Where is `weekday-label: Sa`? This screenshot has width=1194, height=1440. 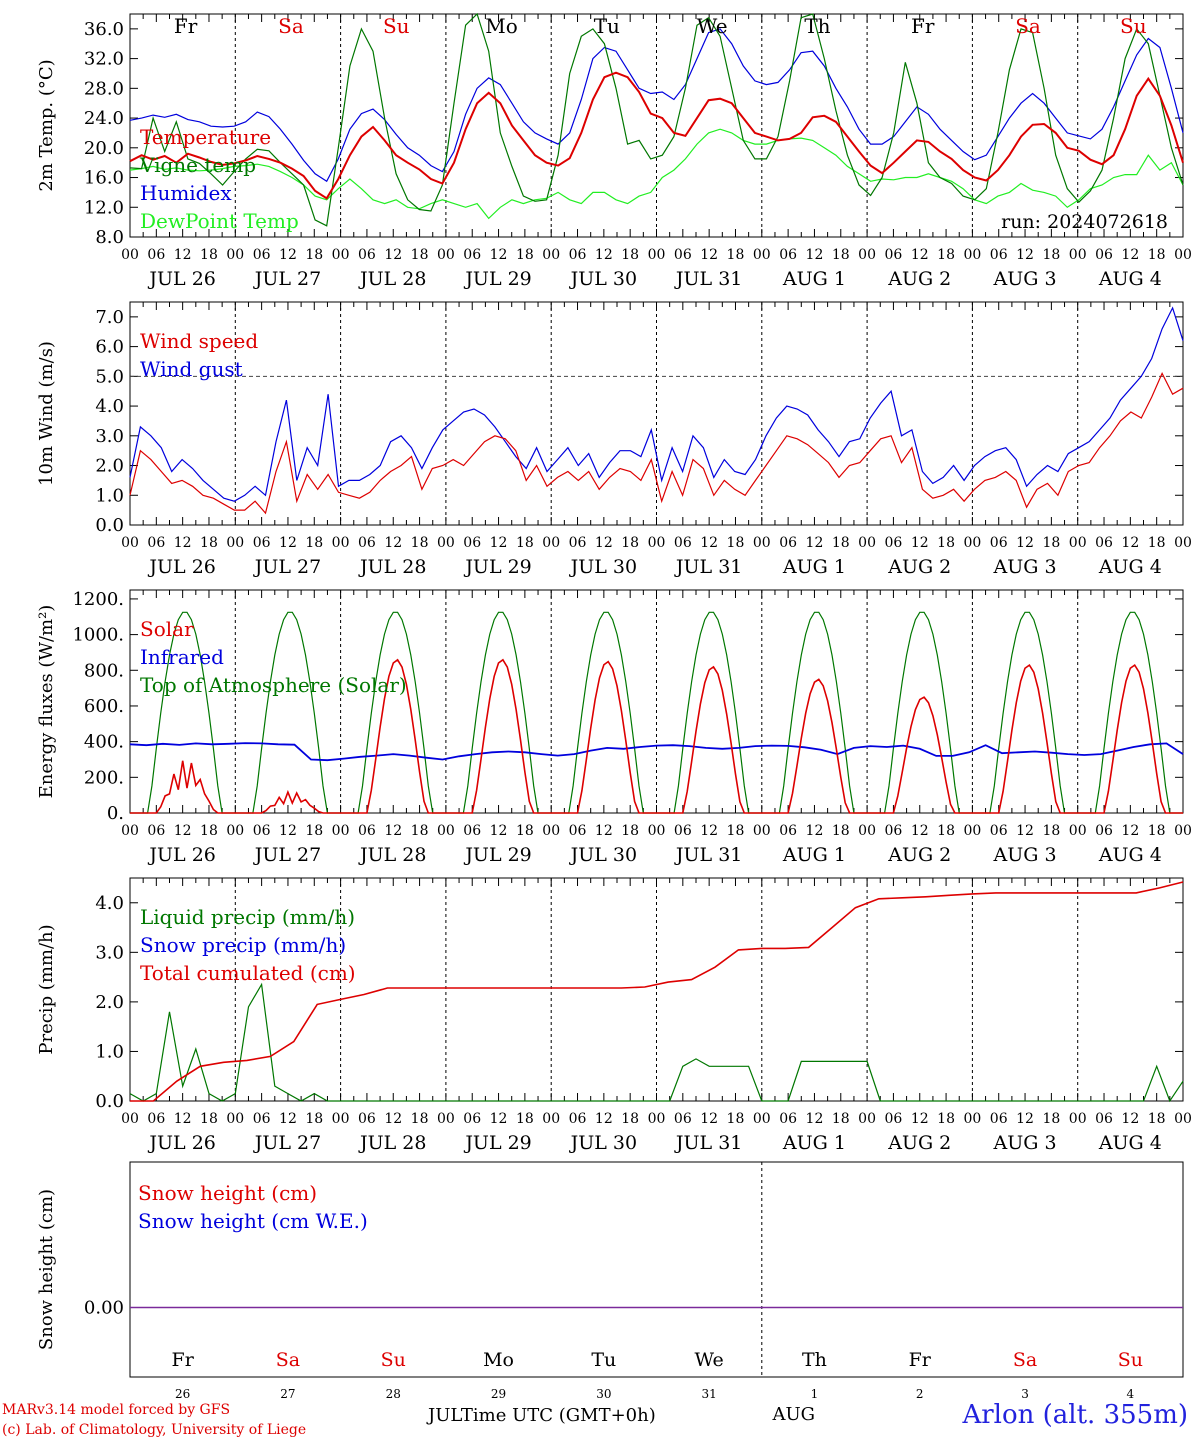
weekday-label: Sa is located at coordinates (288, 1360).